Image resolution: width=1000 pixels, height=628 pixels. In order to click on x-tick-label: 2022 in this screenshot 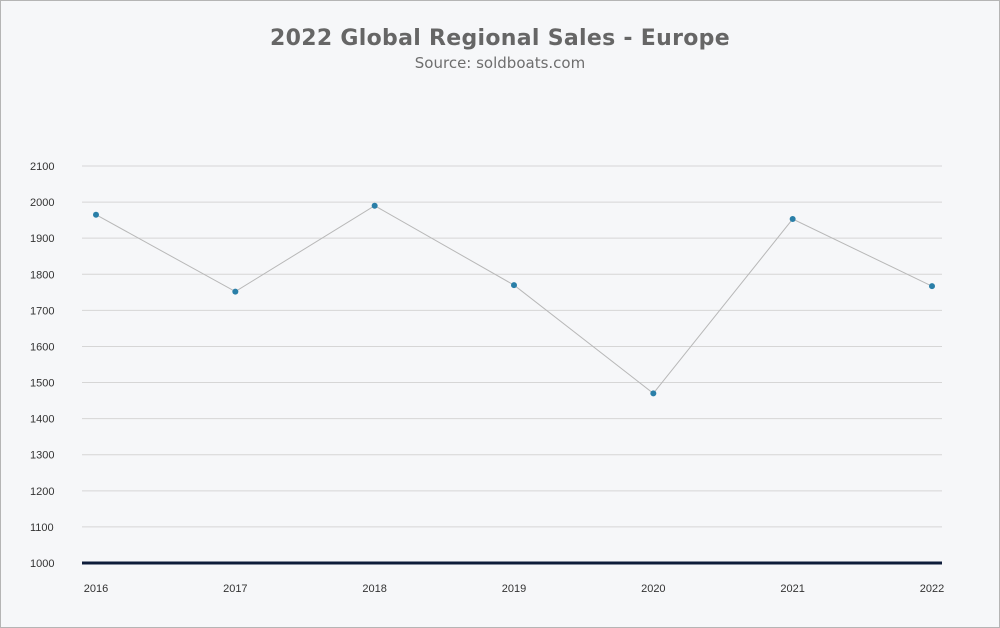, I will do `click(932, 589)`.